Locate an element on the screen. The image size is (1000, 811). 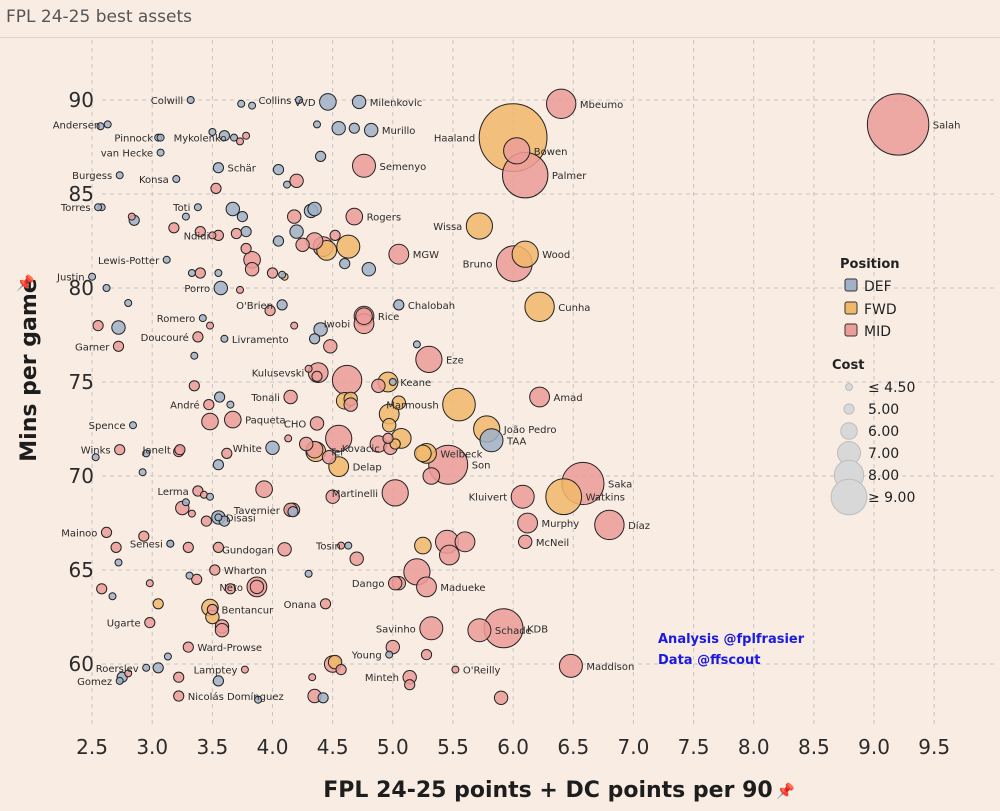
x-axis-pin-icon: 📌 is located at coordinates (785, 790).